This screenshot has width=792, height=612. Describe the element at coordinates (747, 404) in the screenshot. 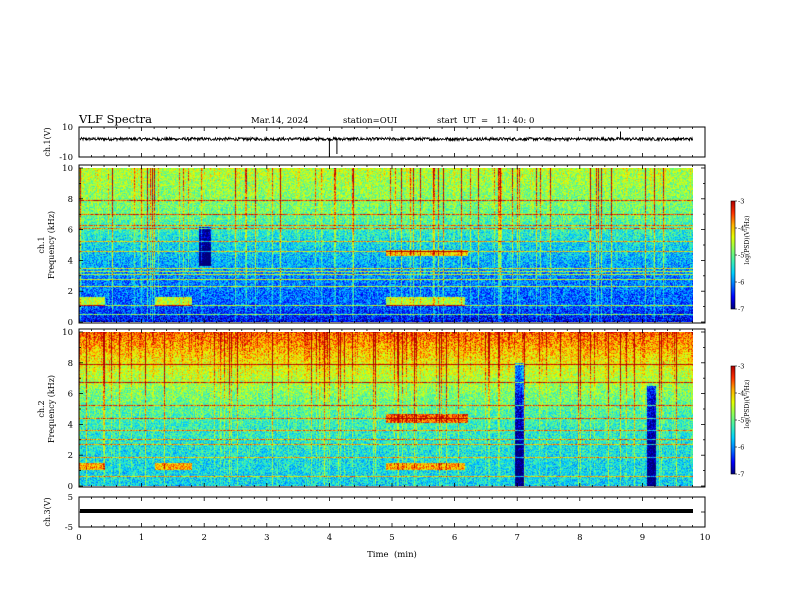

I see `ch2-colorbar-label: log(PSD)(V²/Hz)` at that location.